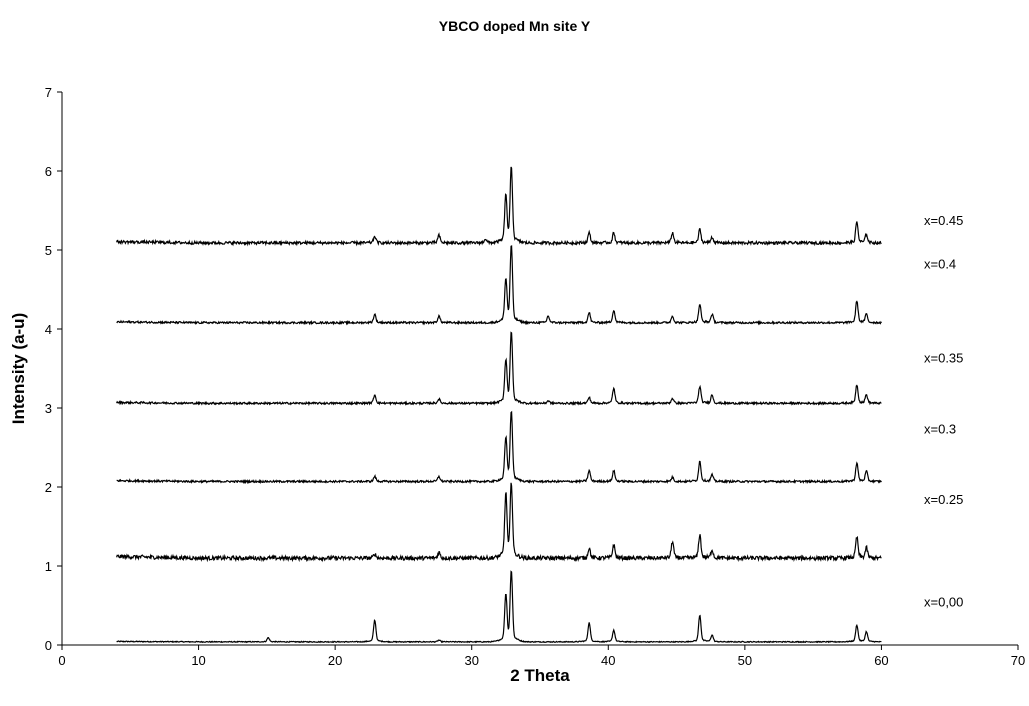  Describe the element at coordinates (48, 566) in the screenshot. I see `y-tick-label: 1` at that location.